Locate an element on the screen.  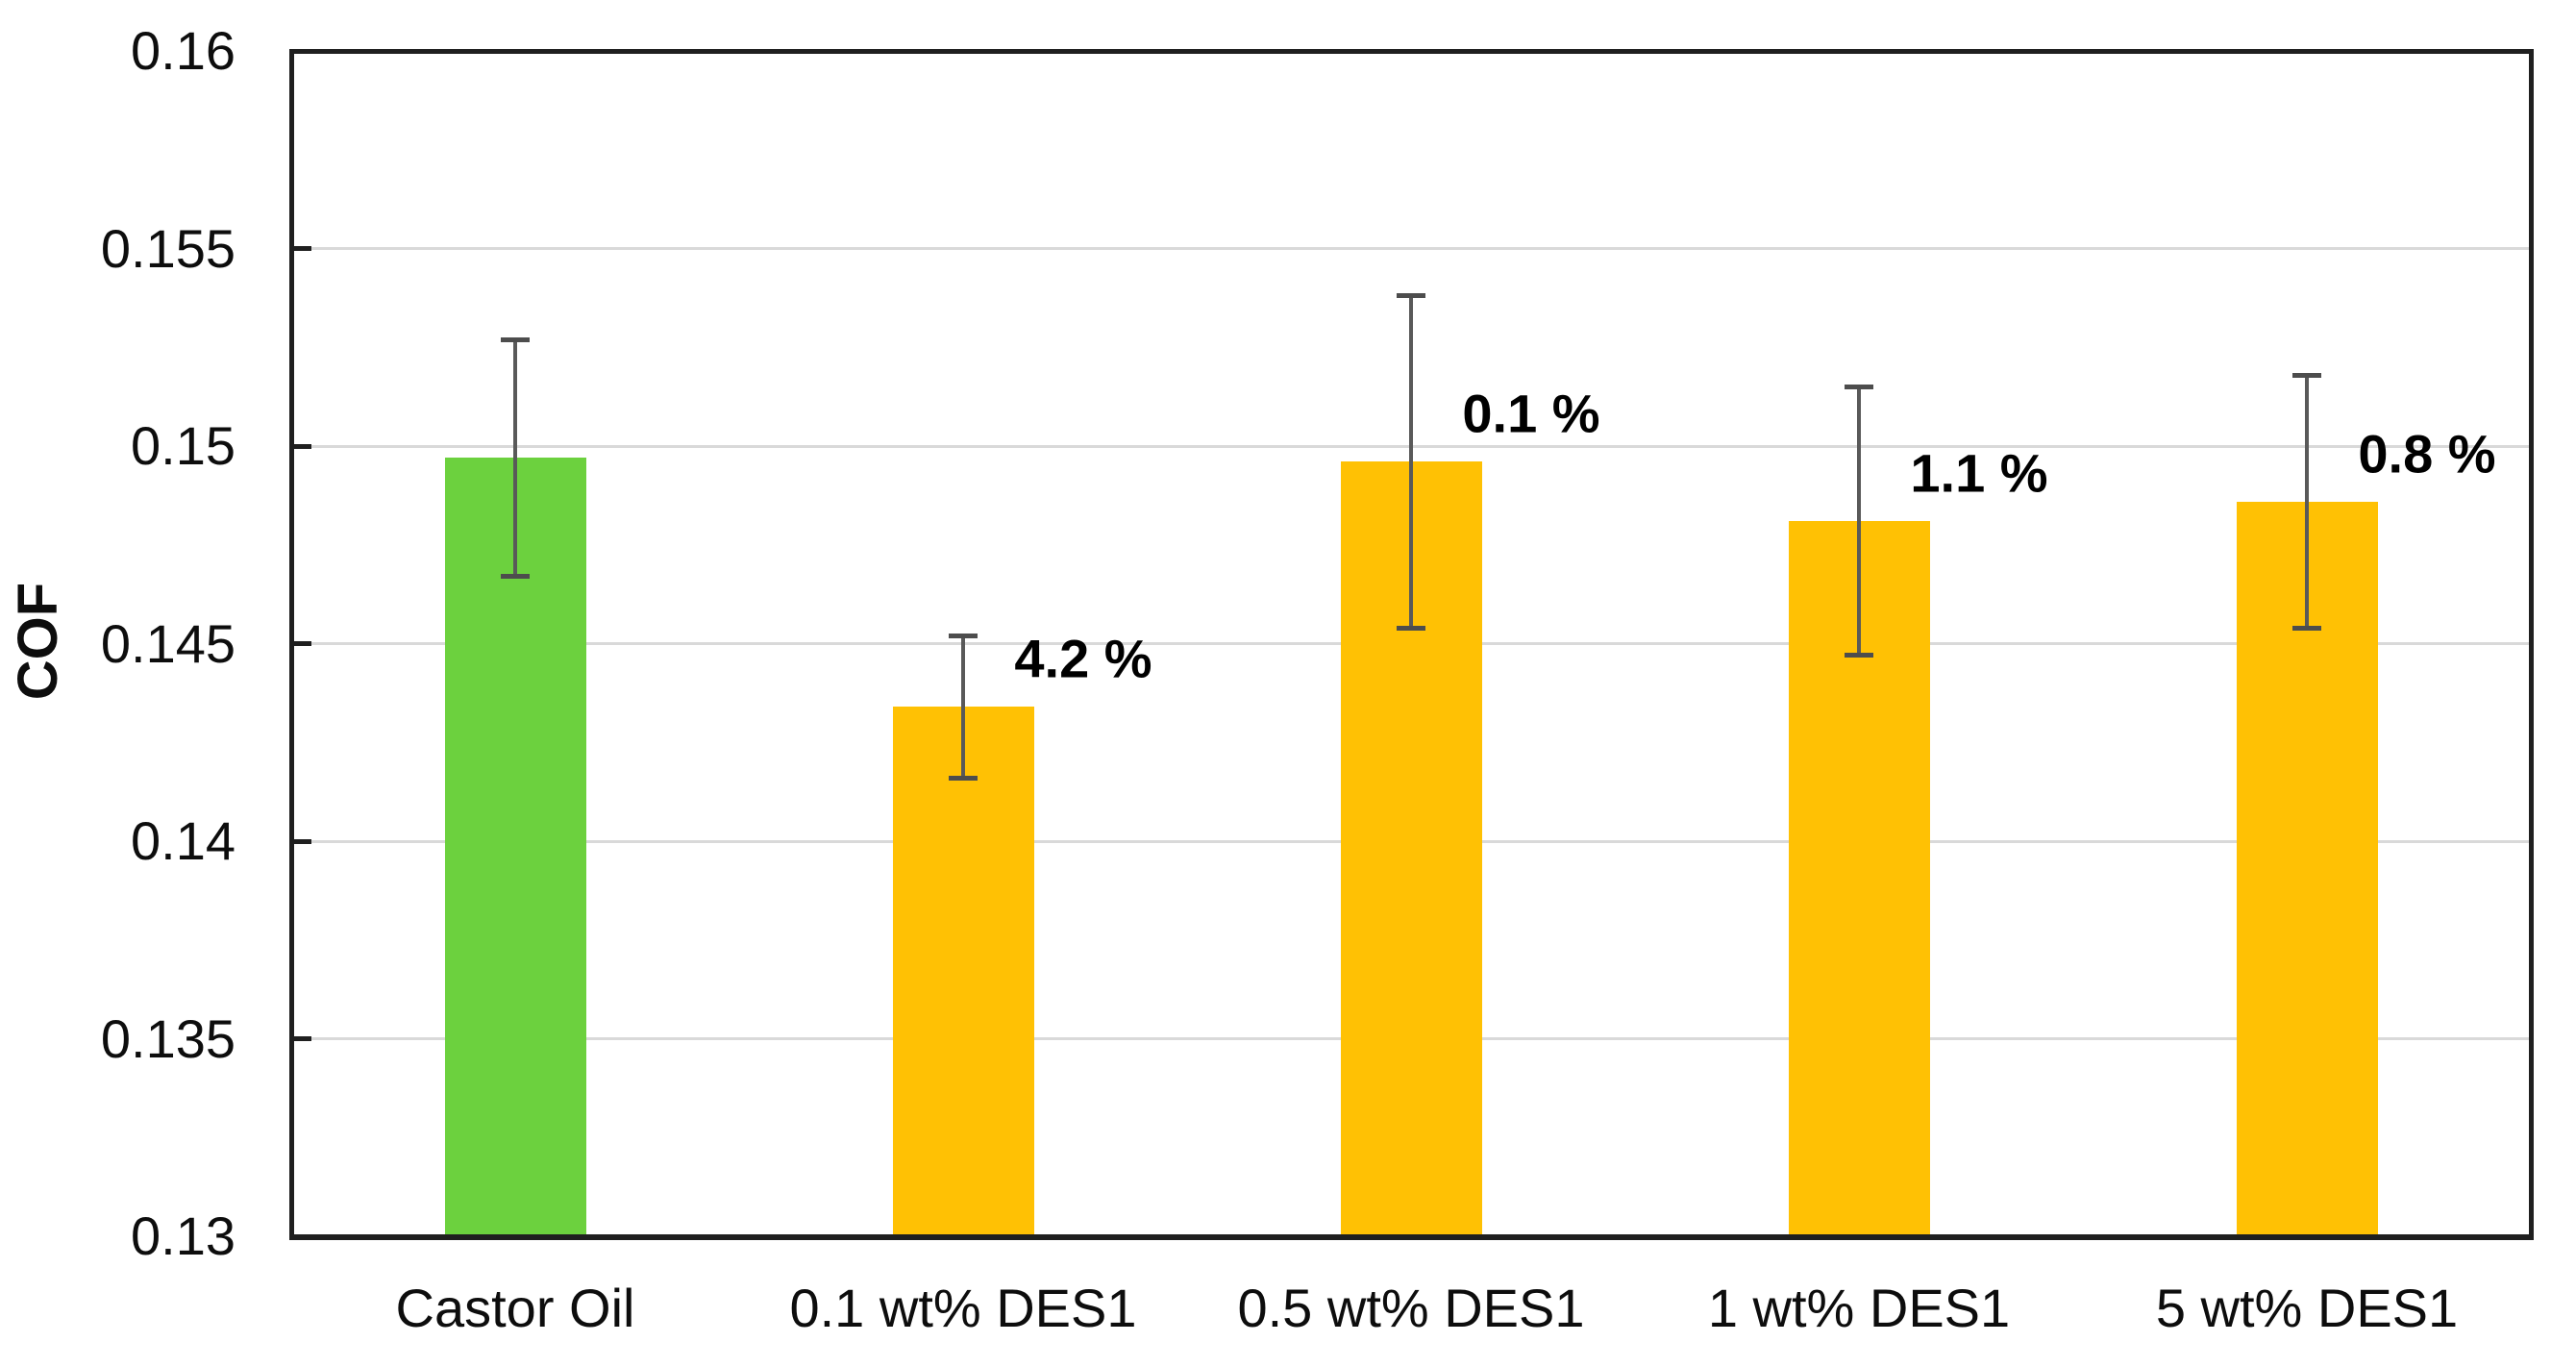
y-tick-label: 0.15 is located at coordinates (183, 445).